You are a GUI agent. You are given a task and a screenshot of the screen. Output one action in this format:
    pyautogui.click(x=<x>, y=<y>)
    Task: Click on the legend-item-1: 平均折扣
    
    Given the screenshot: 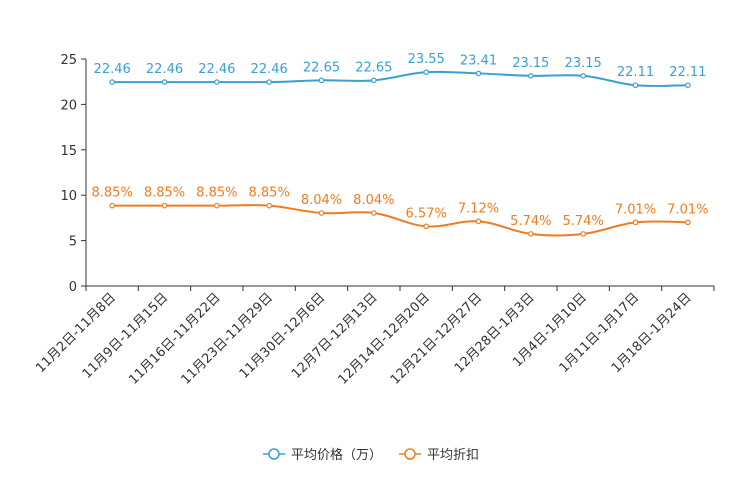 What is the action you would take?
    pyautogui.click(x=439, y=455)
    